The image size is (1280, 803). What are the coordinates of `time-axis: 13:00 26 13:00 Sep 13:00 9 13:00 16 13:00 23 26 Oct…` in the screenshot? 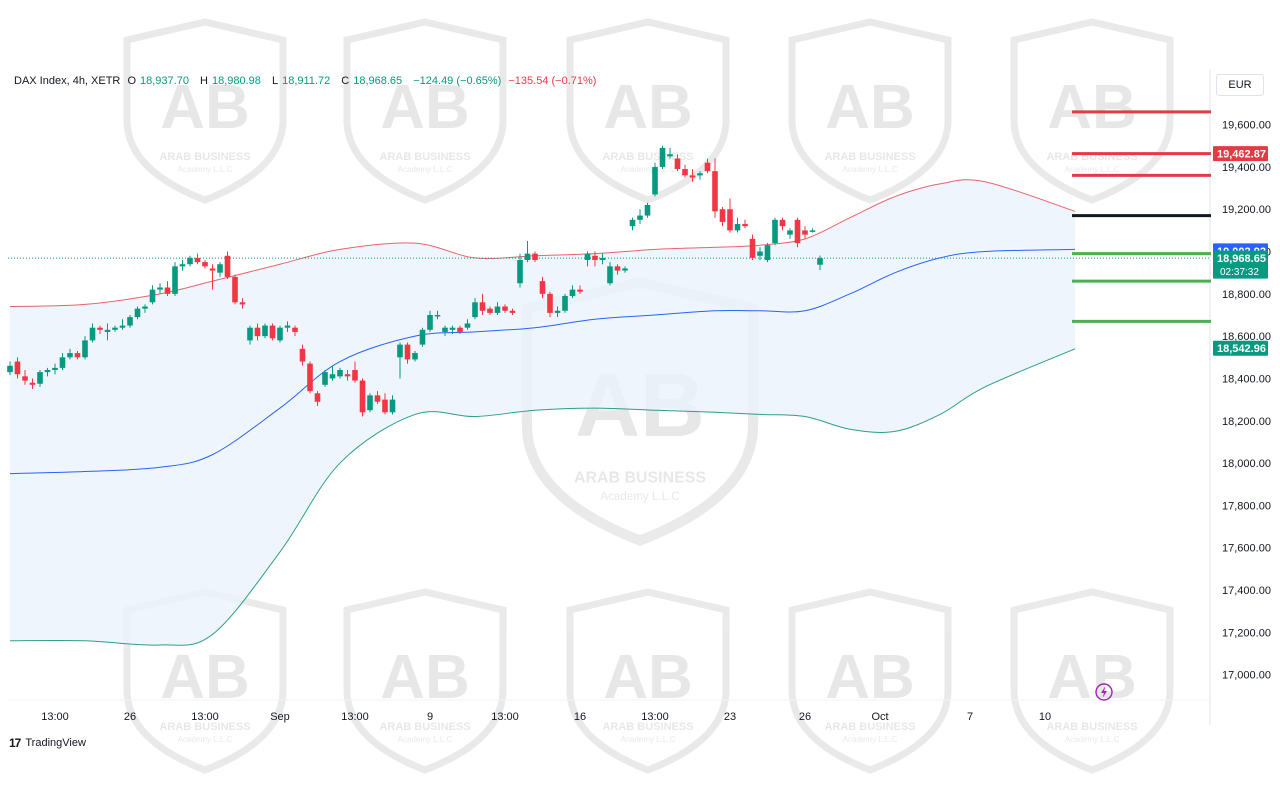 It's located at (546, 717).